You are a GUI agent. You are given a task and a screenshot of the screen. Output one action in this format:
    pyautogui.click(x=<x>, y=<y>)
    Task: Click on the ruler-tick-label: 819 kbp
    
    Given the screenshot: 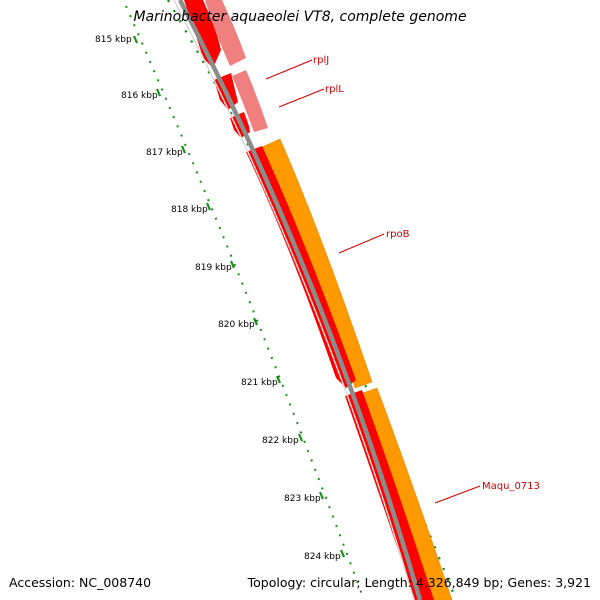 What is the action you would take?
    pyautogui.click(x=213, y=268)
    